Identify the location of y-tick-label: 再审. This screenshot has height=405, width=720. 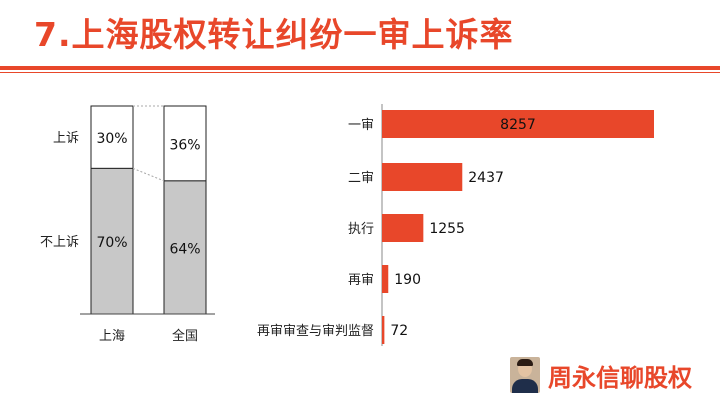
(361, 280).